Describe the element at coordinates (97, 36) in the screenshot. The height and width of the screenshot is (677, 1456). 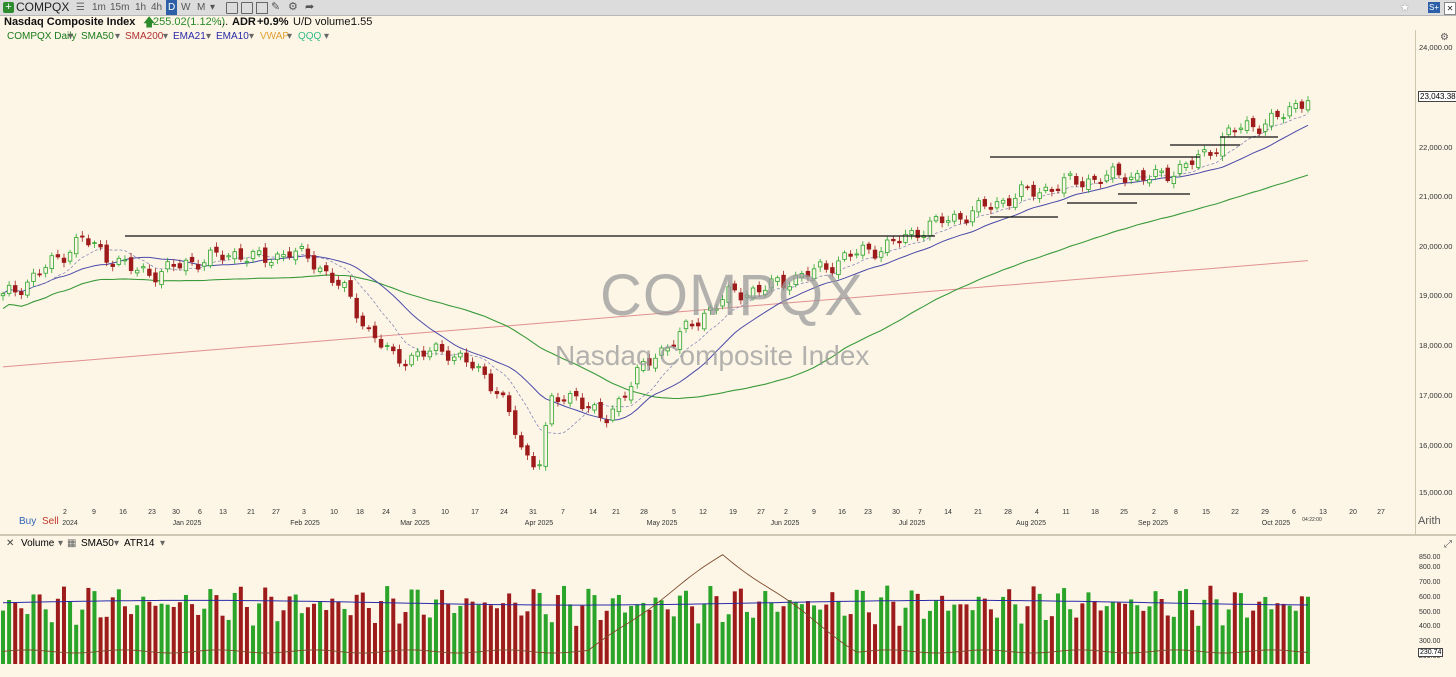
I see `legend-sma50: SMA50` at that location.